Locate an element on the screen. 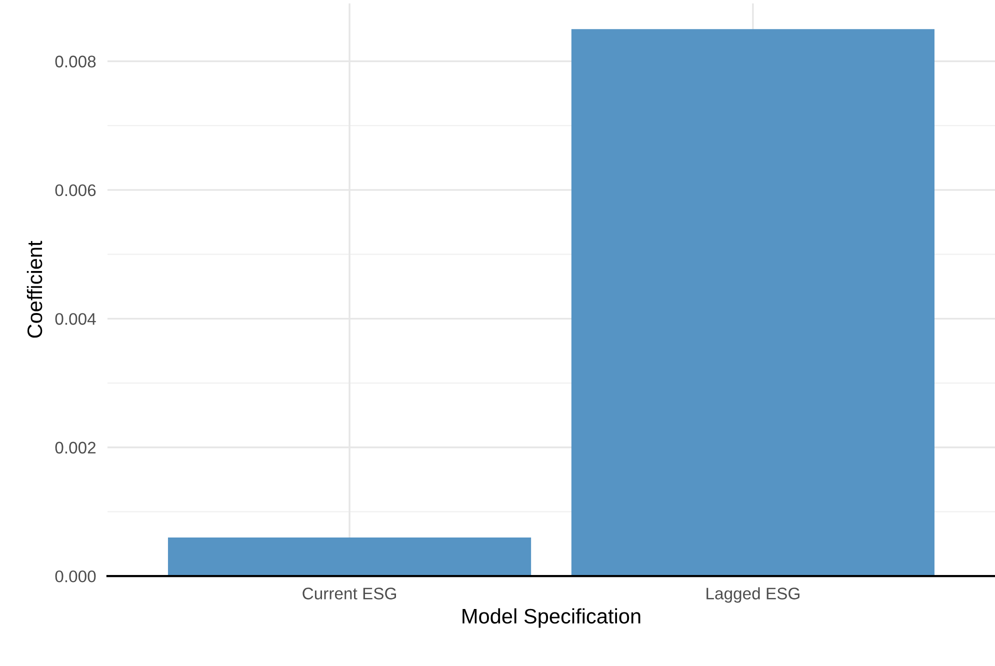 The height and width of the screenshot is (666, 995). y-tick-label: 0.006 is located at coordinates (75, 190).